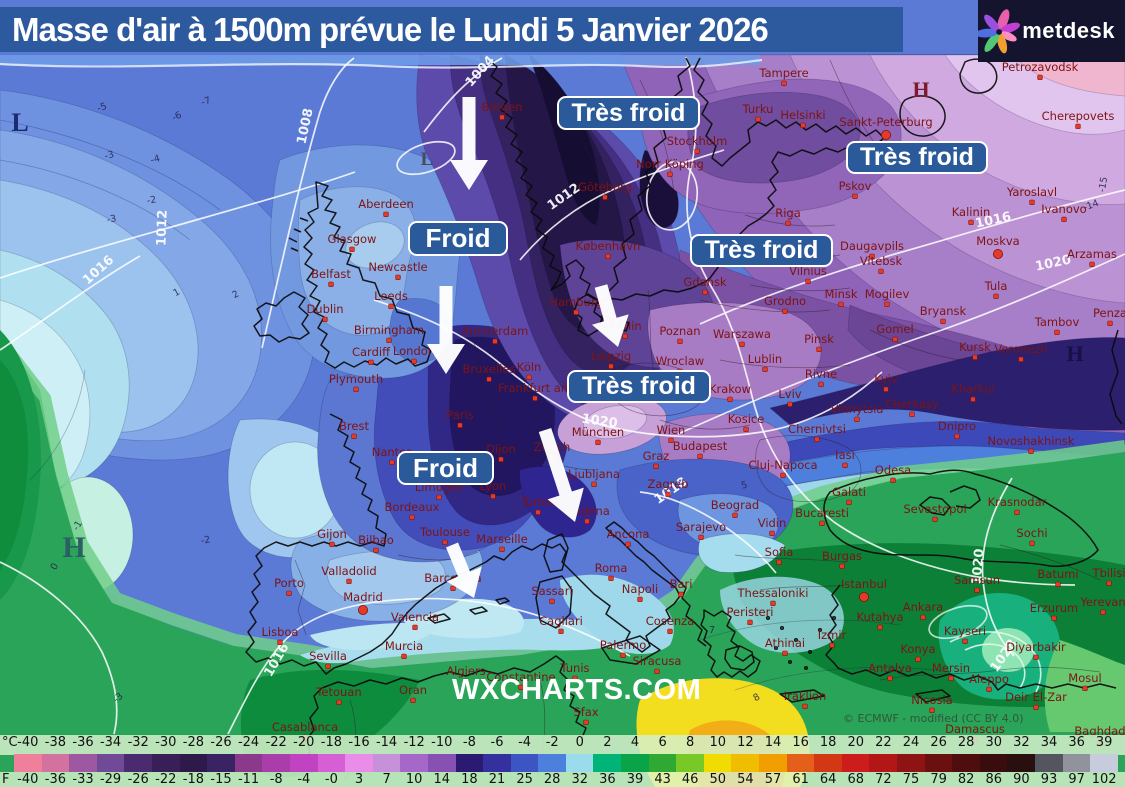 The image size is (1125, 787). What do you see at coordinates (1040, 70) in the screenshot?
I see `city-marker: Petrozavodsk` at bounding box center [1040, 70].